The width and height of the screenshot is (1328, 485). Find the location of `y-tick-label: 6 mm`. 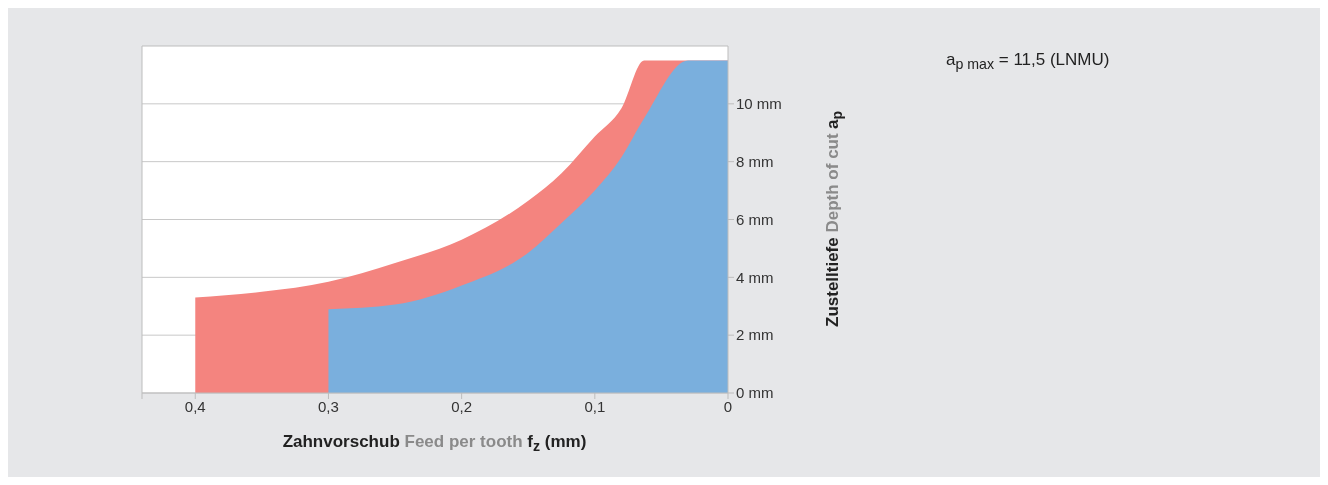

y-tick-label: 6 mm is located at coordinates (755, 219).